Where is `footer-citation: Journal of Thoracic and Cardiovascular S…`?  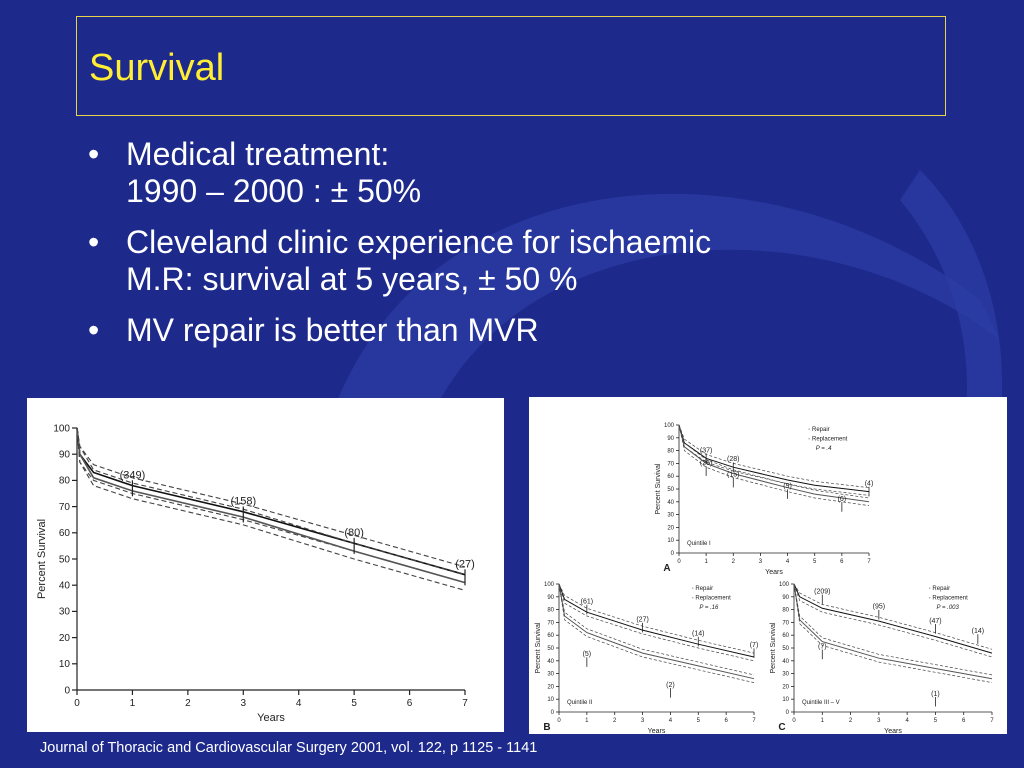
footer-citation: Journal of Thoracic and Cardiovascular S… is located at coordinates (289, 748).